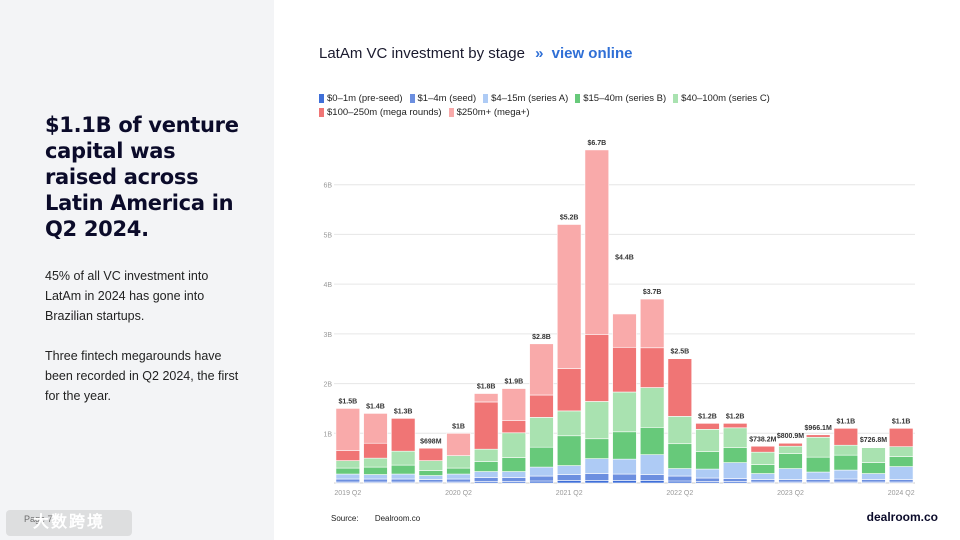  Describe the element at coordinates (721, 98) in the screenshot. I see `legend-item: $40–100m (series C)` at that location.